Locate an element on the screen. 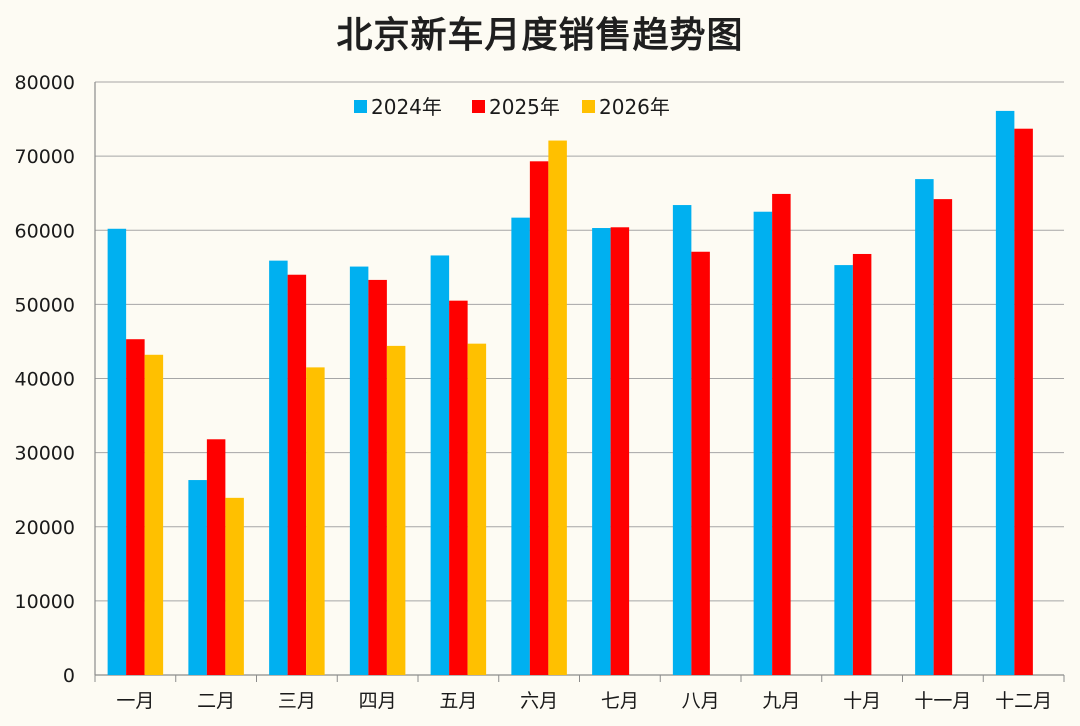 The width and height of the screenshot is (1080, 726). y-tick-label: 40000 is located at coordinates (45, 380).